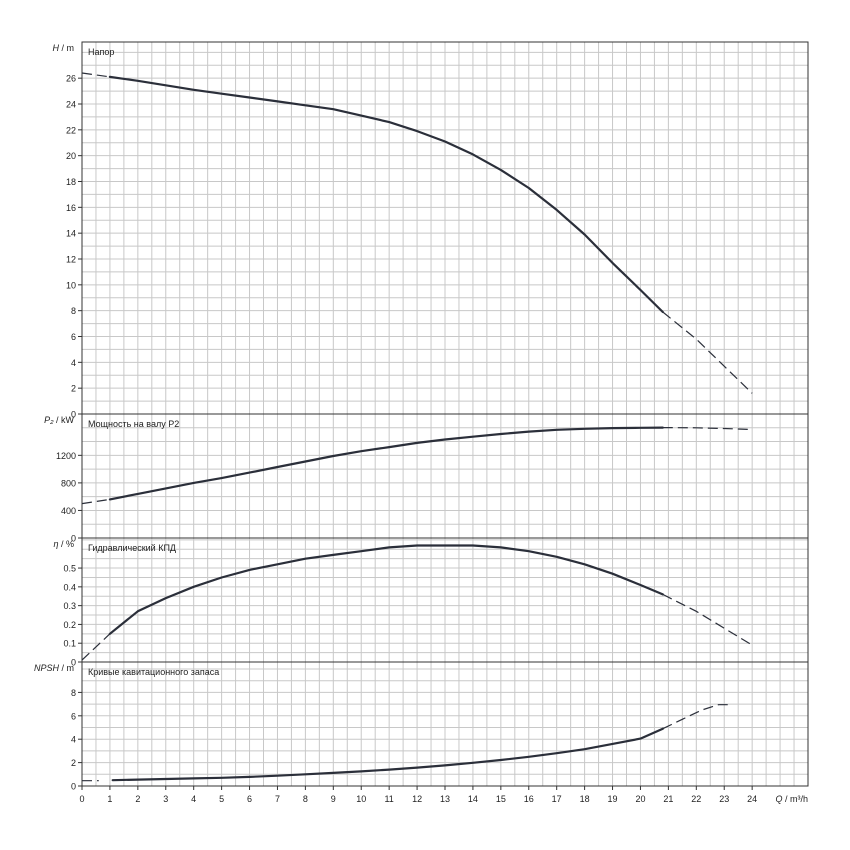 The width and height of the screenshot is (850, 850). Describe the element at coordinates (361, 799) in the screenshot. I see `x-tick-label: 10` at that location.